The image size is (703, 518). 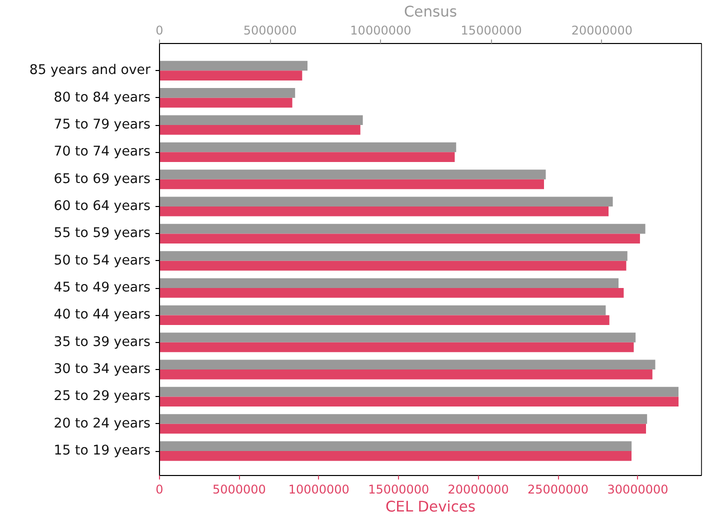 What do you see at coordinates (102, 179) in the screenshot?
I see `y-tick-label: 65 to 69 years` at bounding box center [102, 179].